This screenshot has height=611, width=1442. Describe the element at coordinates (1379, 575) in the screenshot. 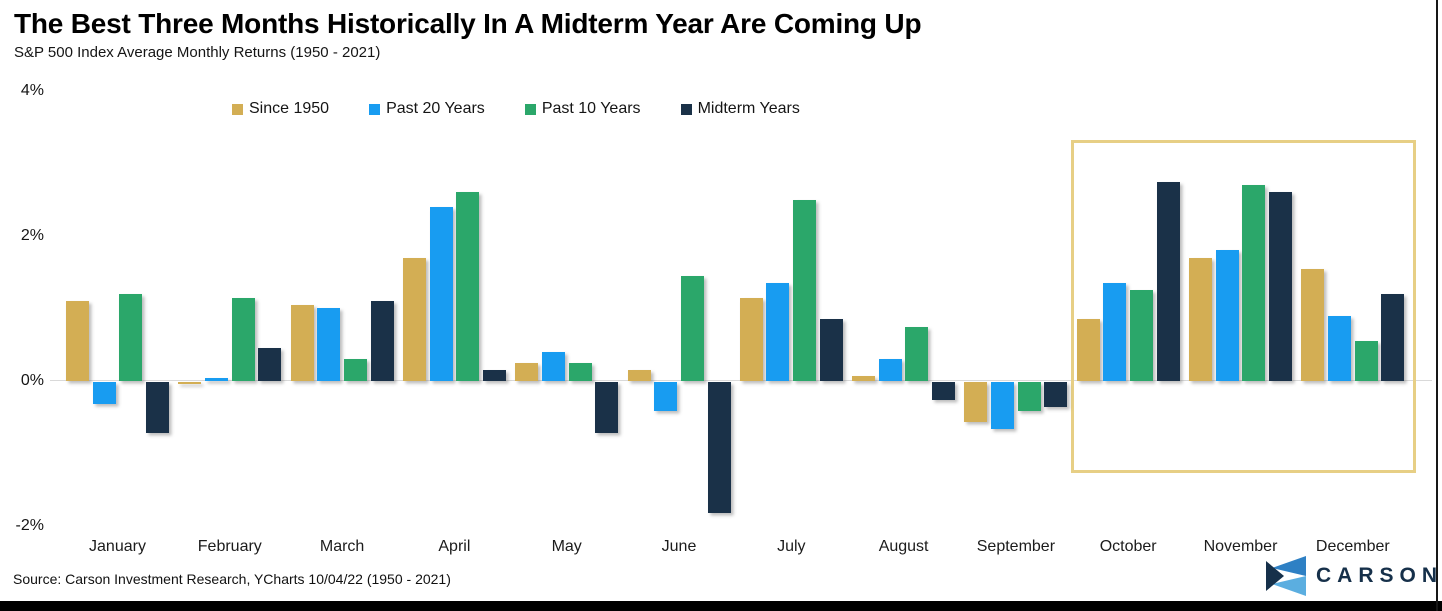

I see `carson-logo-text: CARSON` at that location.